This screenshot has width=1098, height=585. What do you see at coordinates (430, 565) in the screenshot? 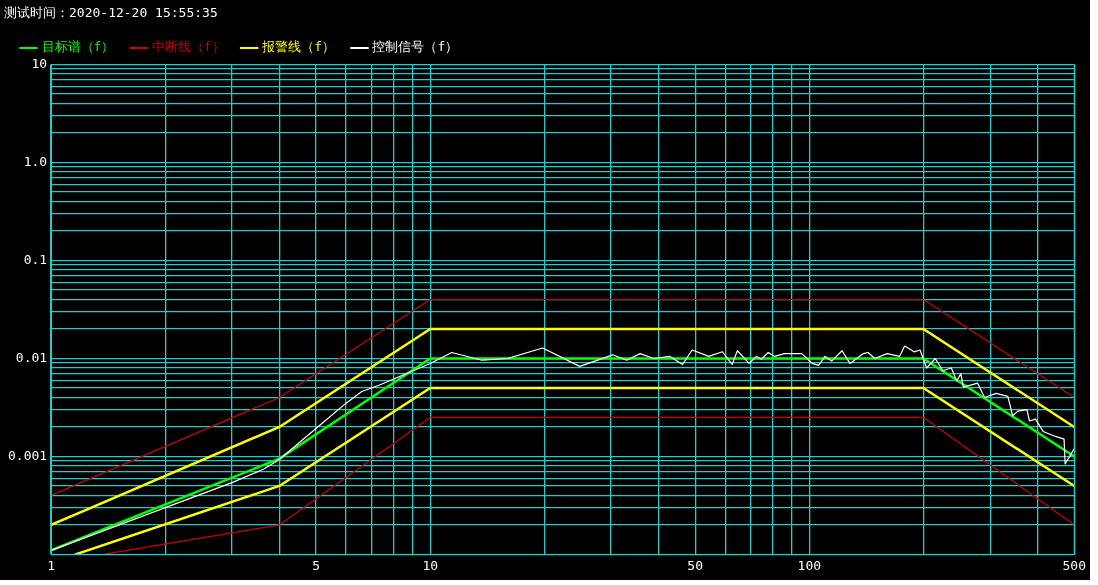
I see `x-tick-label: 10` at bounding box center [430, 565].